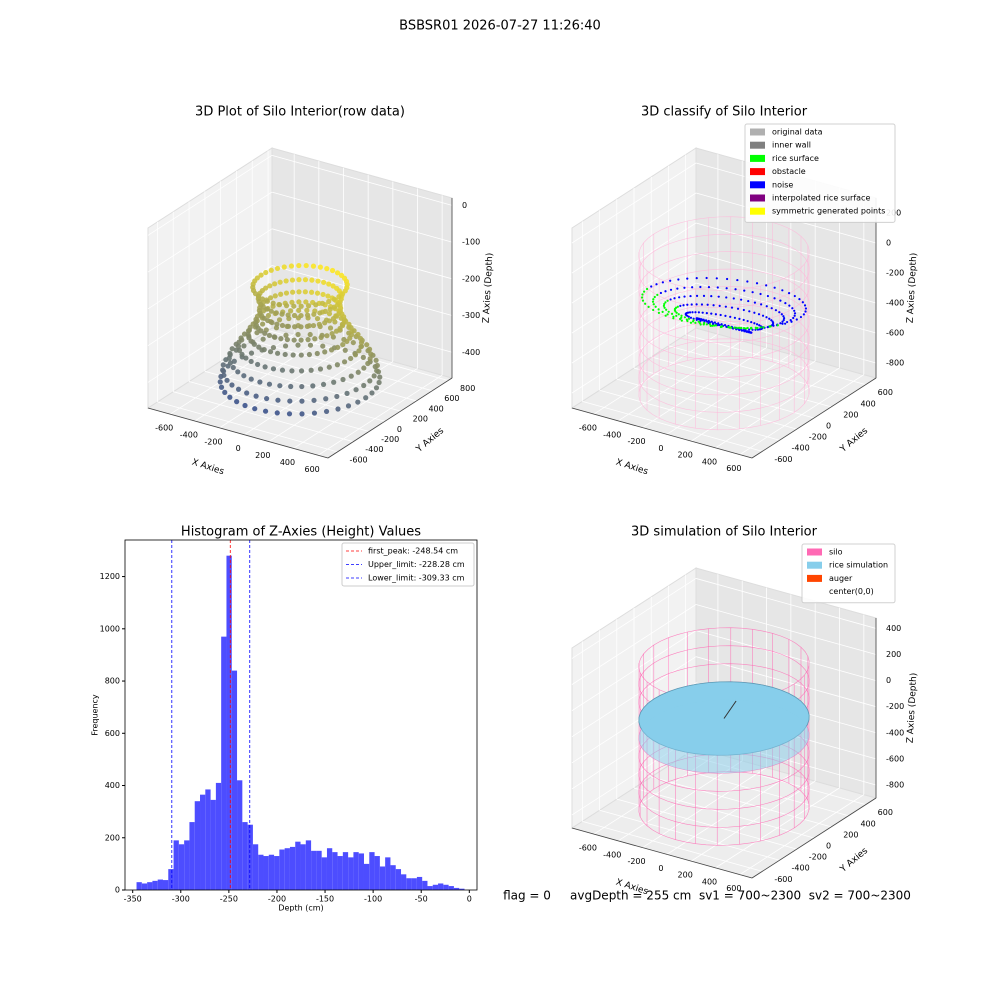 Image resolution: width=1000 pixels, height=1000 pixels. What do you see at coordinates (238, 448) in the screenshot?
I see `x-tick-label: 0` at bounding box center [238, 448].